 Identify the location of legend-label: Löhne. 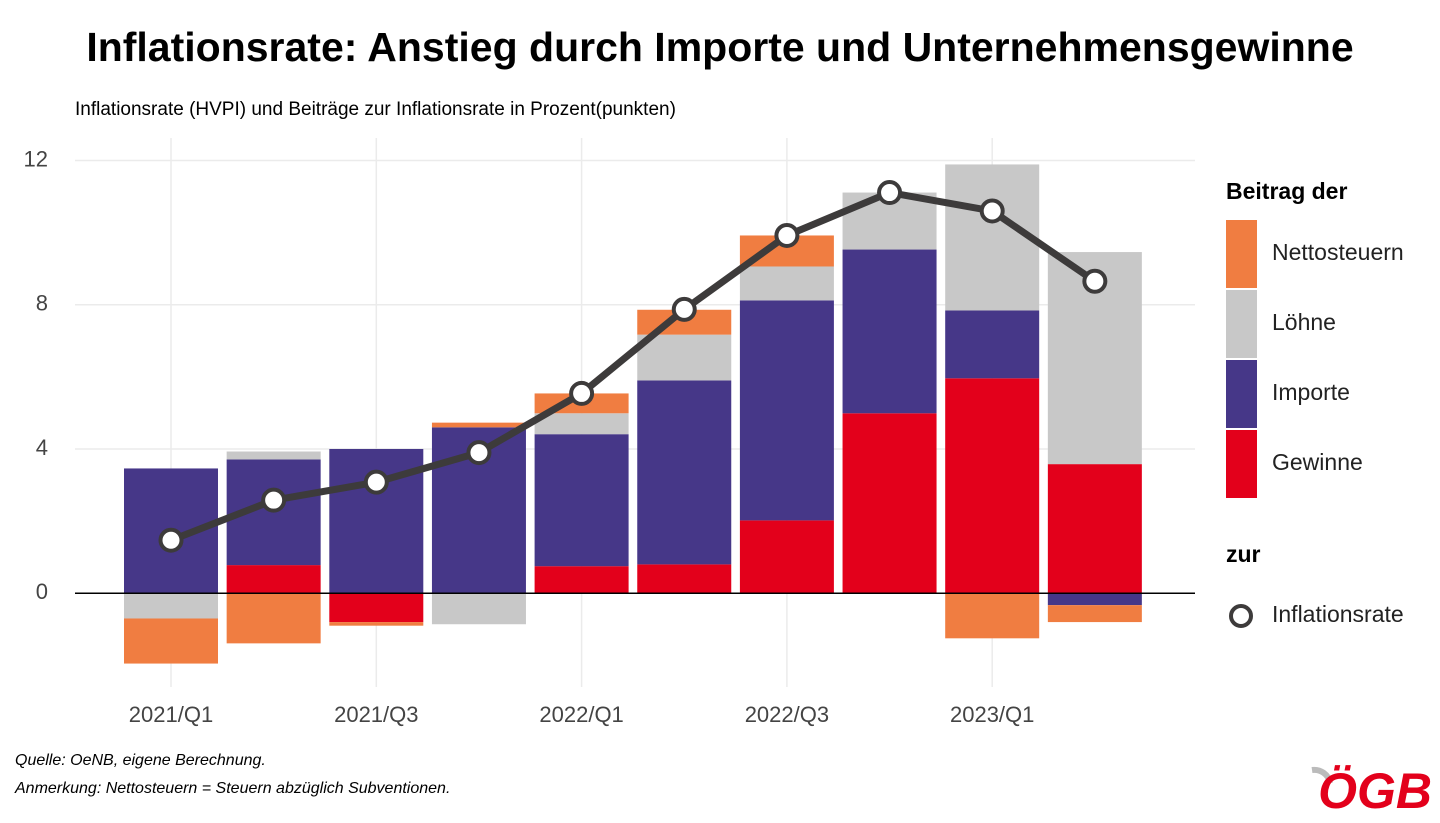
(1304, 322).